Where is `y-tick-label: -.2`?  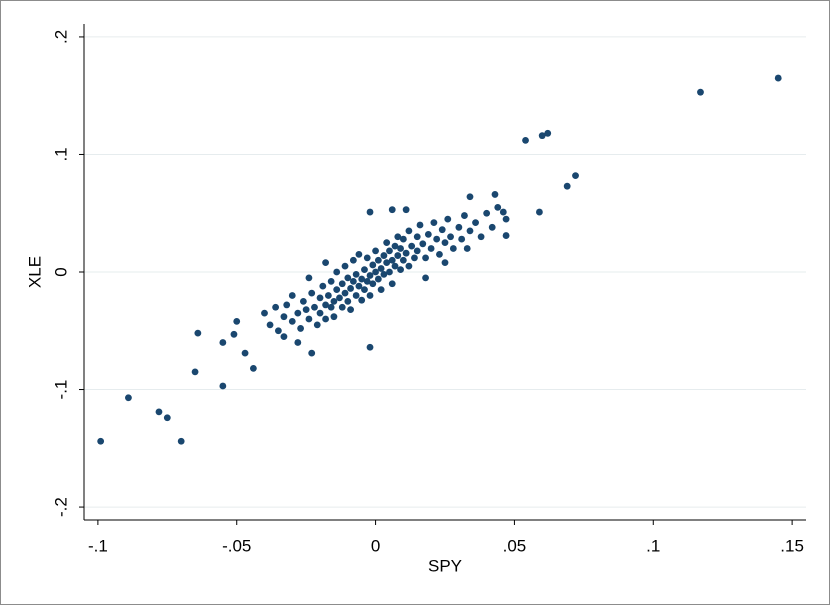
y-tick-label: -.2 is located at coordinates (60, 507).